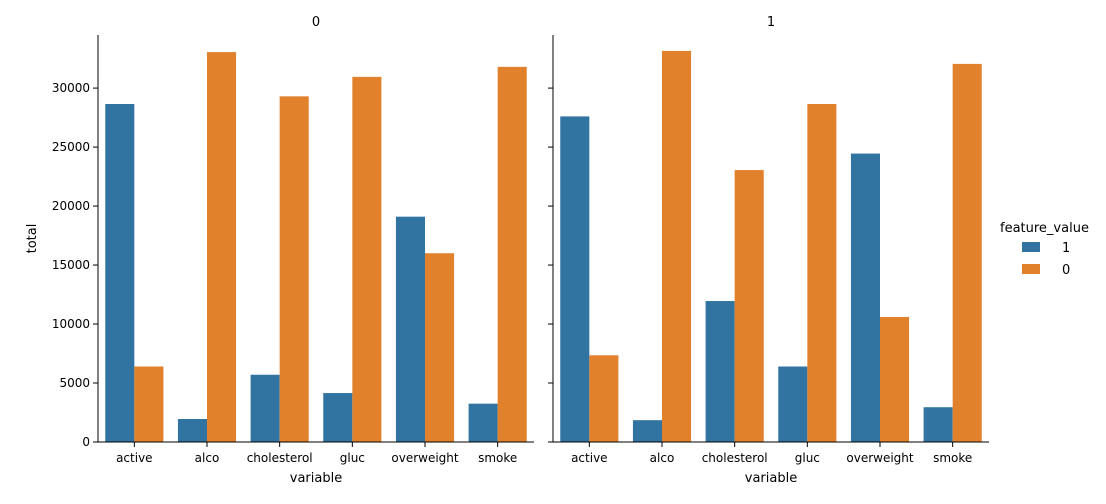  Describe the element at coordinates (316, 22) in the screenshot. I see `panel-title: 0` at that location.